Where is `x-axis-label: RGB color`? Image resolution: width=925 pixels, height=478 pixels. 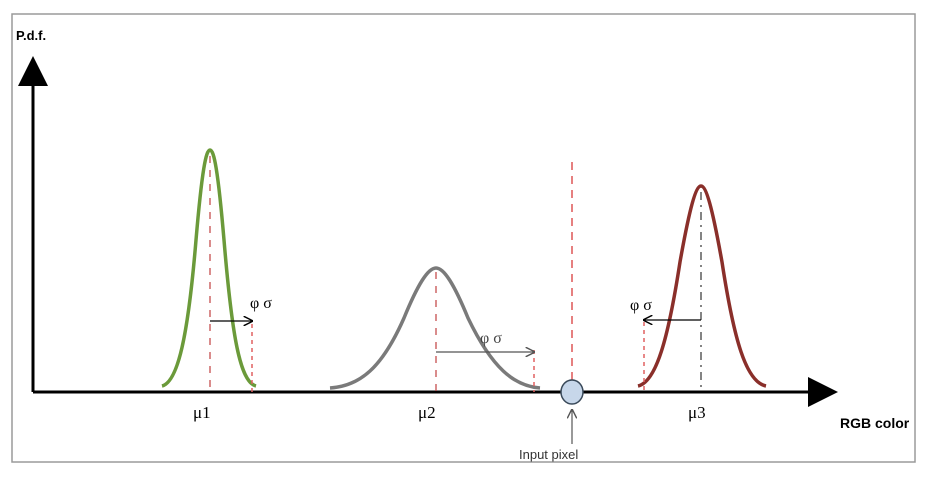
x-axis-label: RGB color is located at coordinates (875, 423).